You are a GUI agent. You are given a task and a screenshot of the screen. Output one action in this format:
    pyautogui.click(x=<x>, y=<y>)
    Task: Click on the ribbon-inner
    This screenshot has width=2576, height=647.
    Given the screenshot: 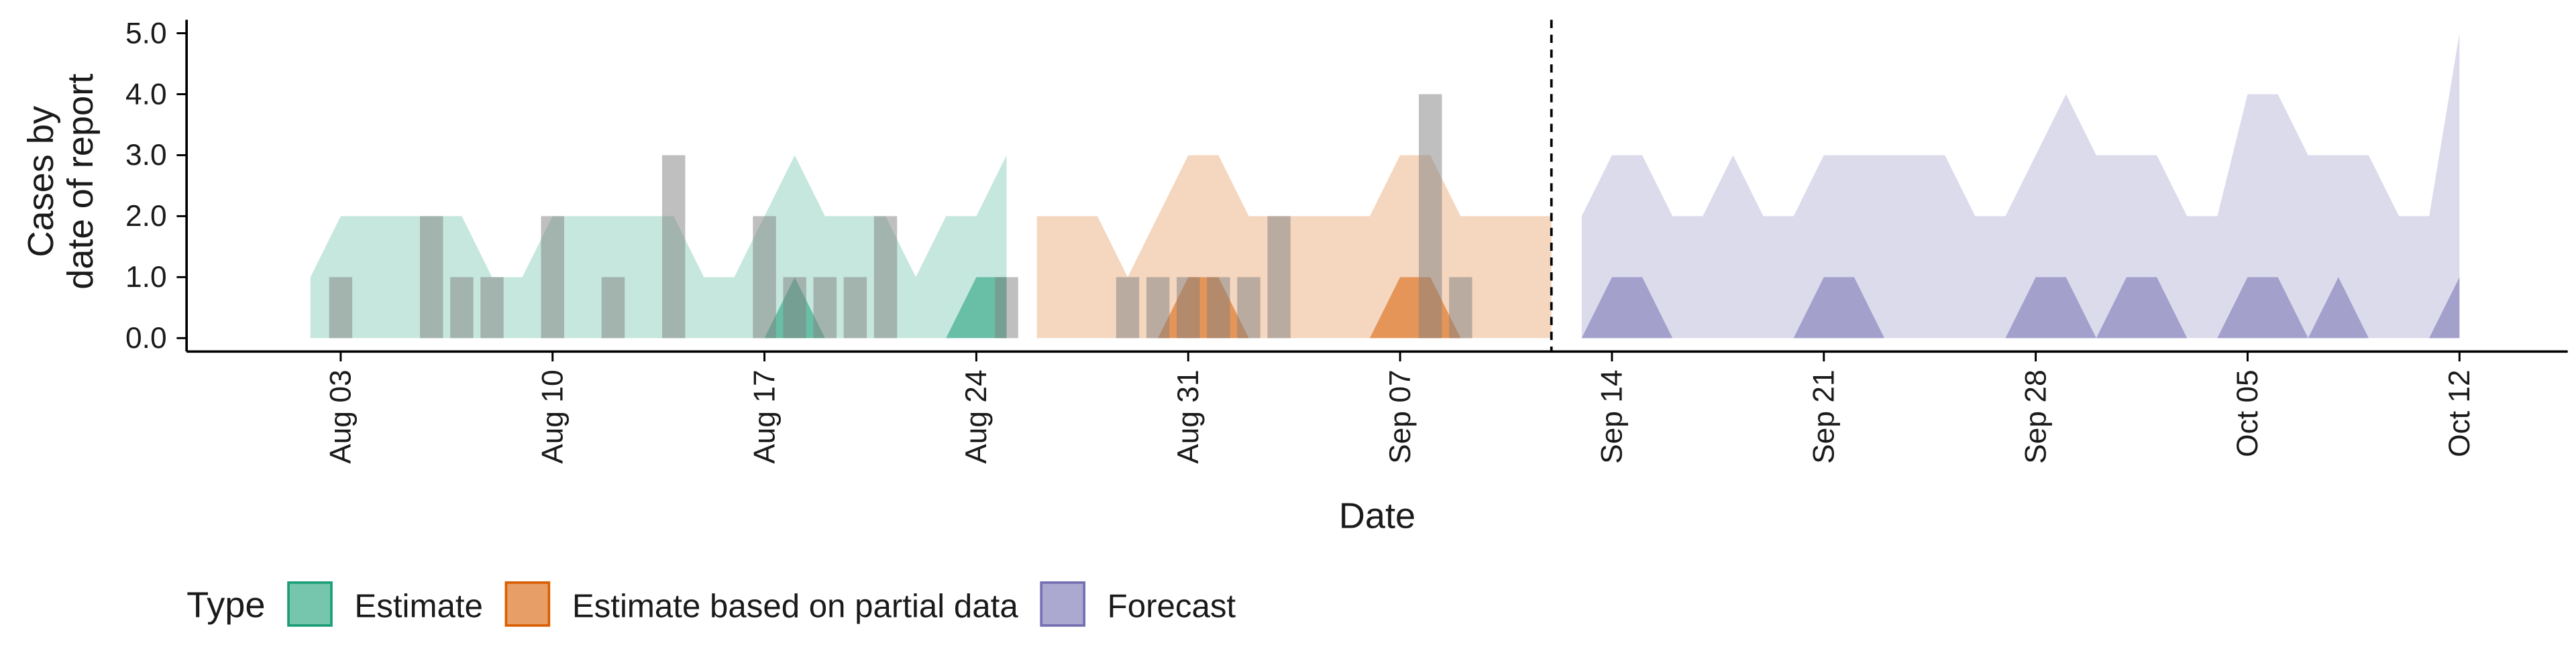 What is the action you would take?
    pyautogui.click(x=2020, y=308)
    